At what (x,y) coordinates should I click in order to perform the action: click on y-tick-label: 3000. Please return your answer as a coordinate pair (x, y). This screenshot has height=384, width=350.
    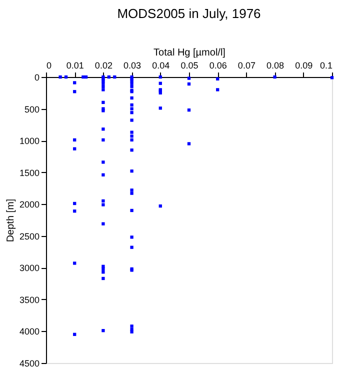
    Looking at the image, I should click on (29, 268).